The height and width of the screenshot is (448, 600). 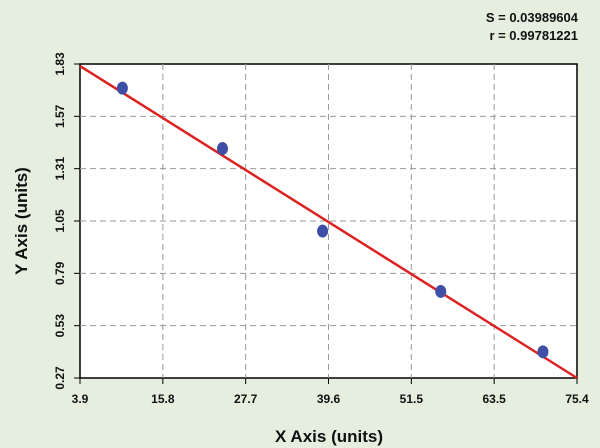 What do you see at coordinates (60, 378) in the screenshot?
I see `y-tick-label: 0.27` at bounding box center [60, 378].